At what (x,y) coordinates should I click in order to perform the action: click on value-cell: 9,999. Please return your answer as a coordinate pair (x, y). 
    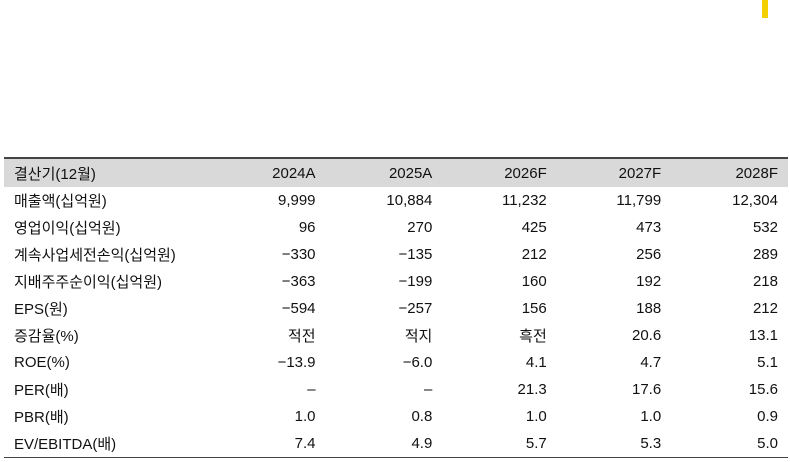
    Looking at the image, I should click on (296, 200).